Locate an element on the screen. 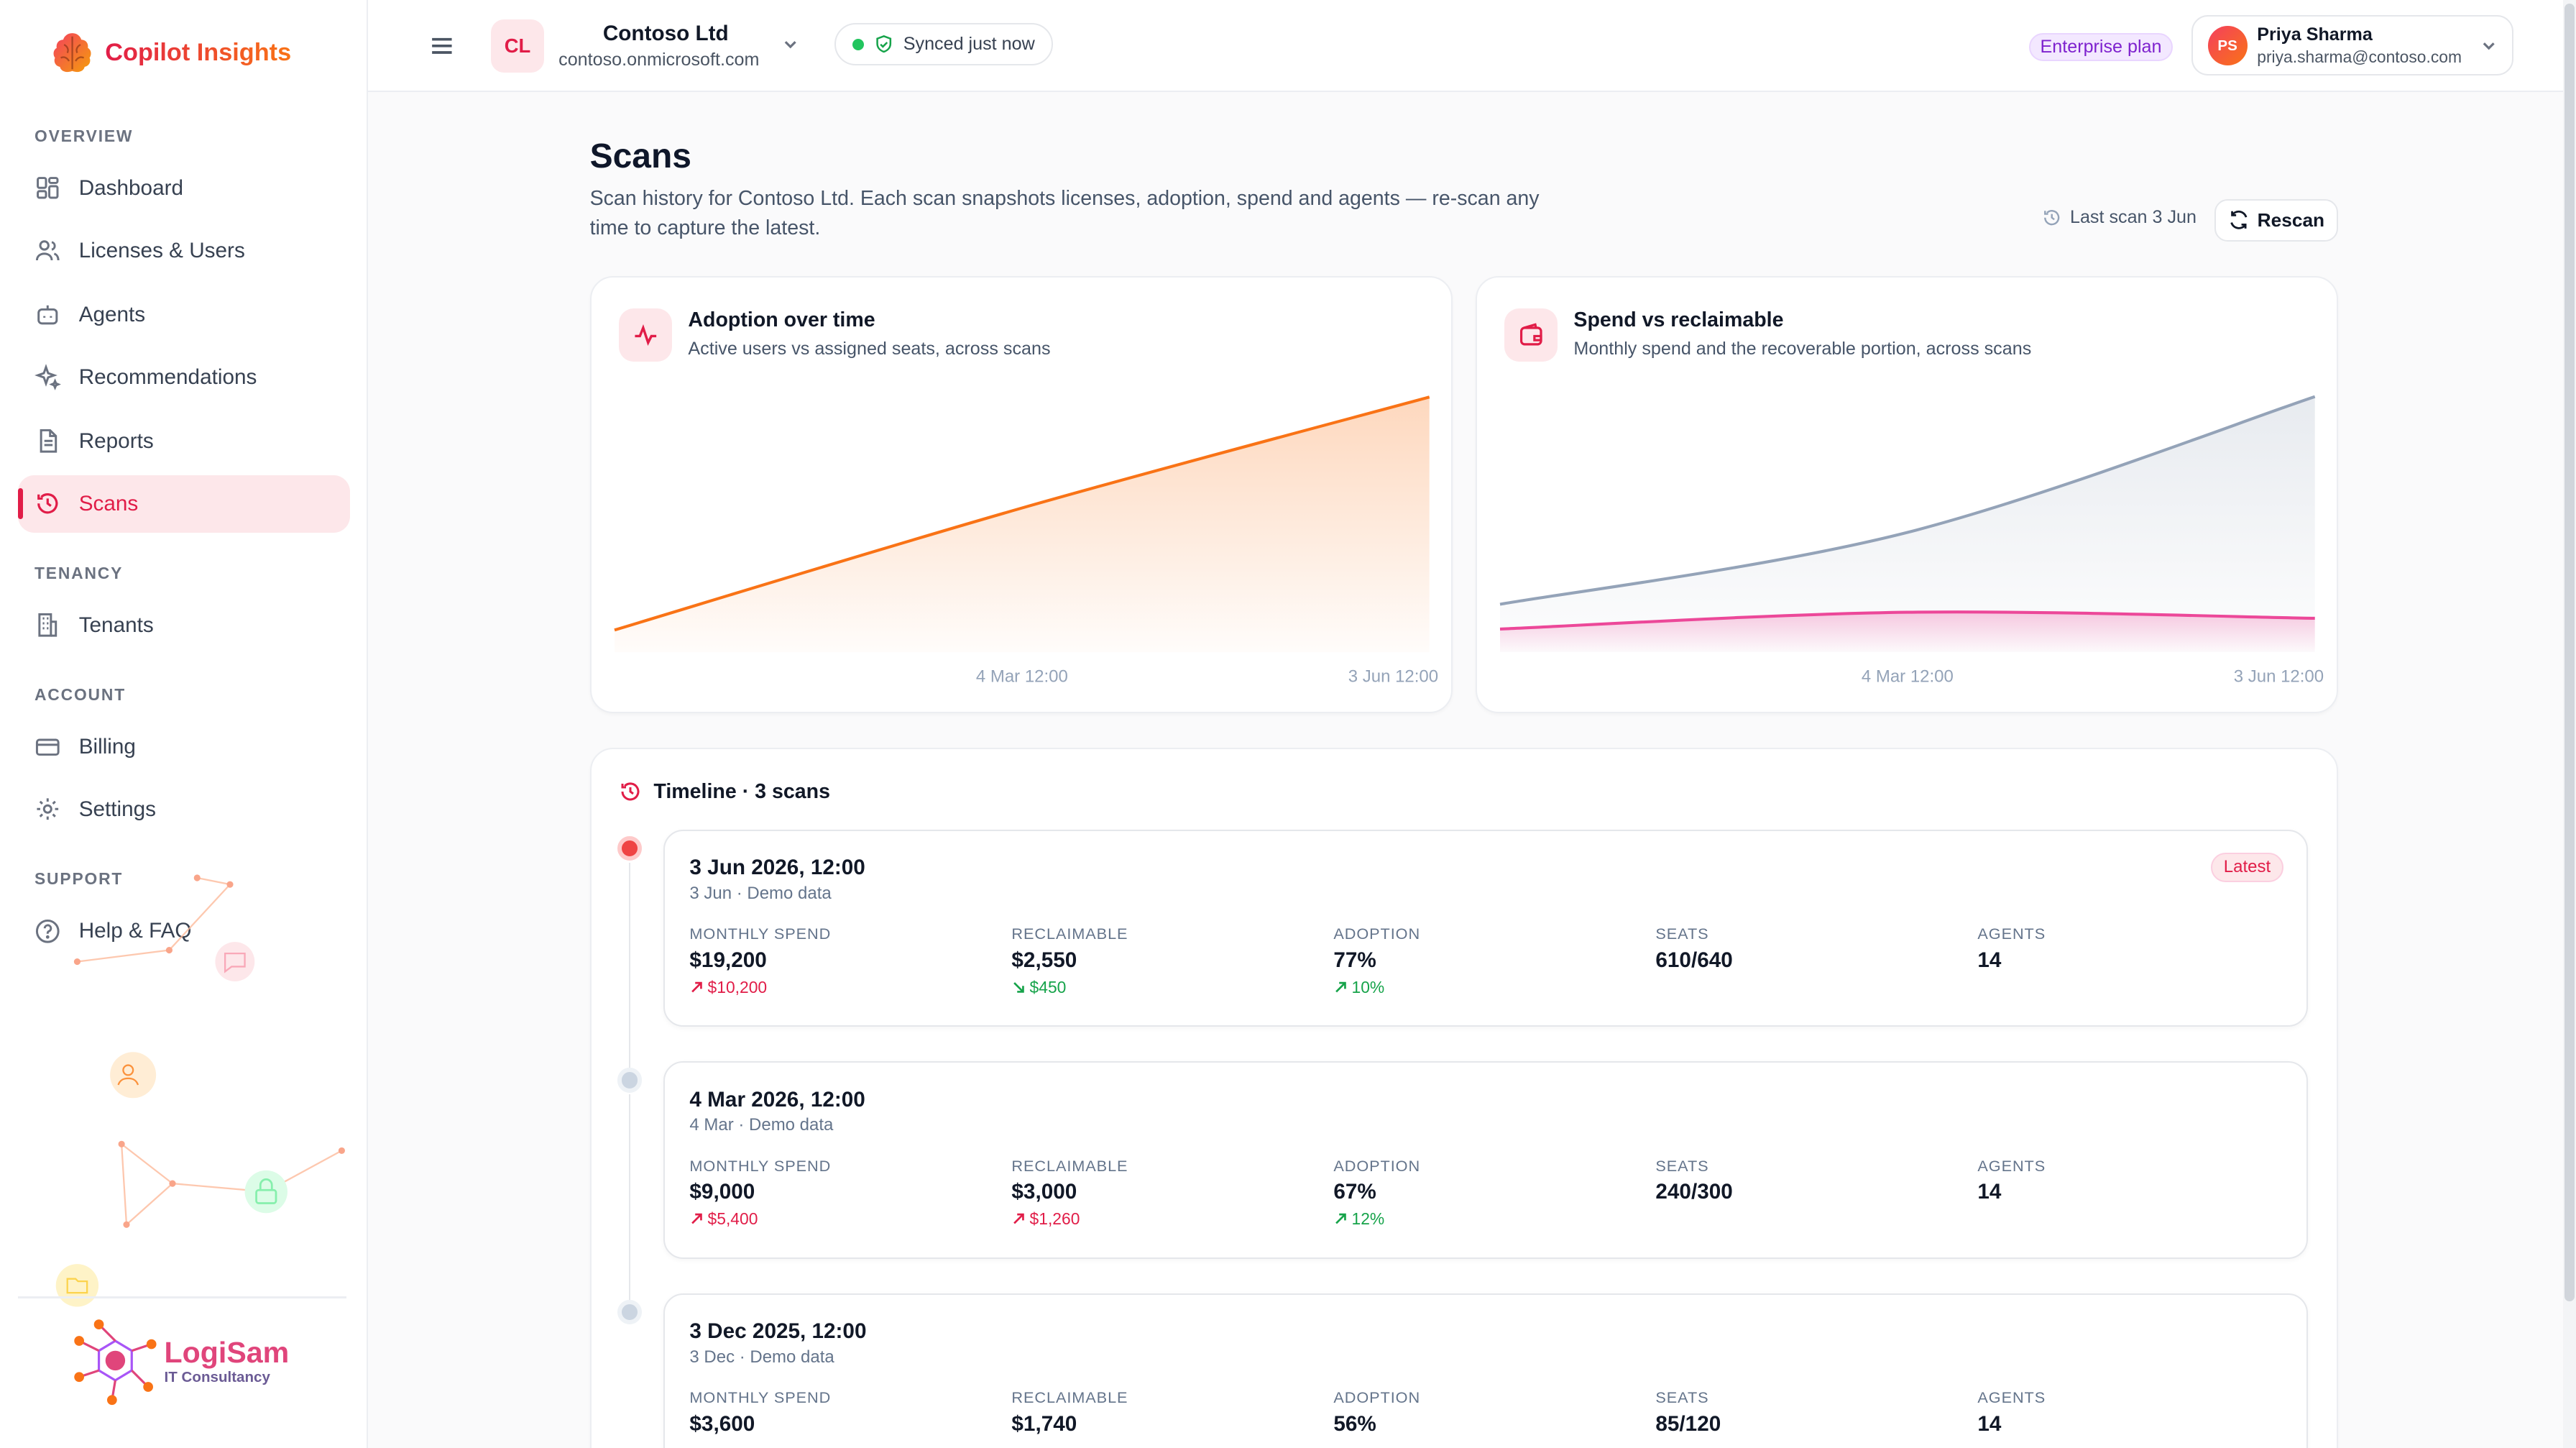 This screenshot has height=1448, width=2576. metric-delta: $5,400 is located at coordinates (760, 1219).